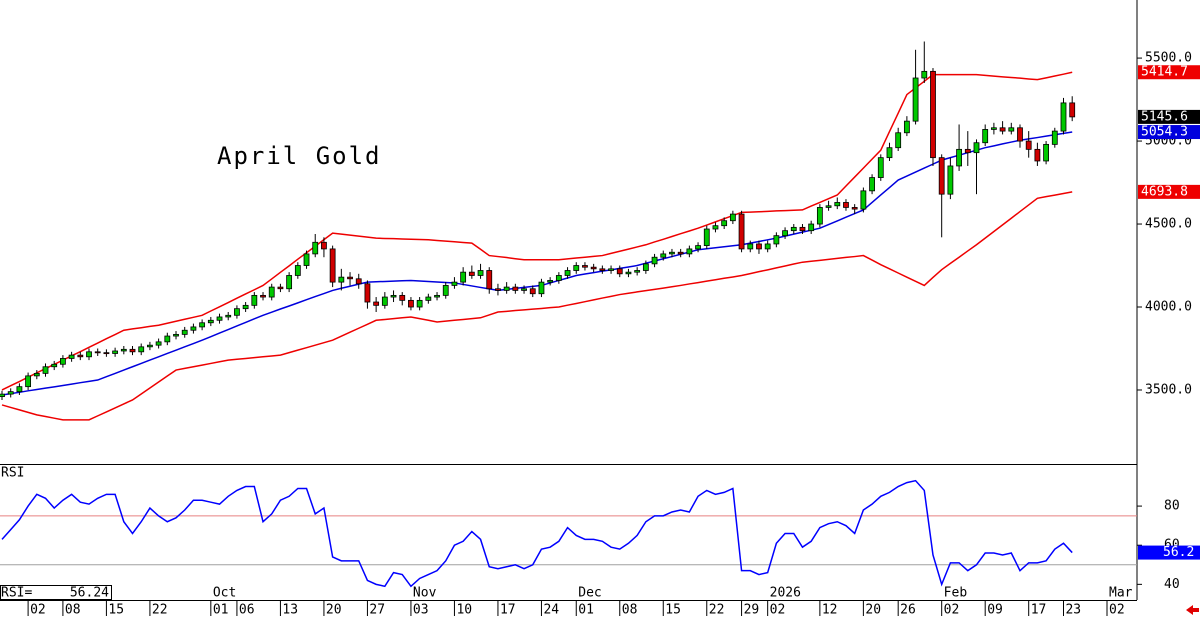 This screenshot has height=623, width=1200. What do you see at coordinates (908, 610) in the screenshot?
I see `x-tick-label: 26` at bounding box center [908, 610].